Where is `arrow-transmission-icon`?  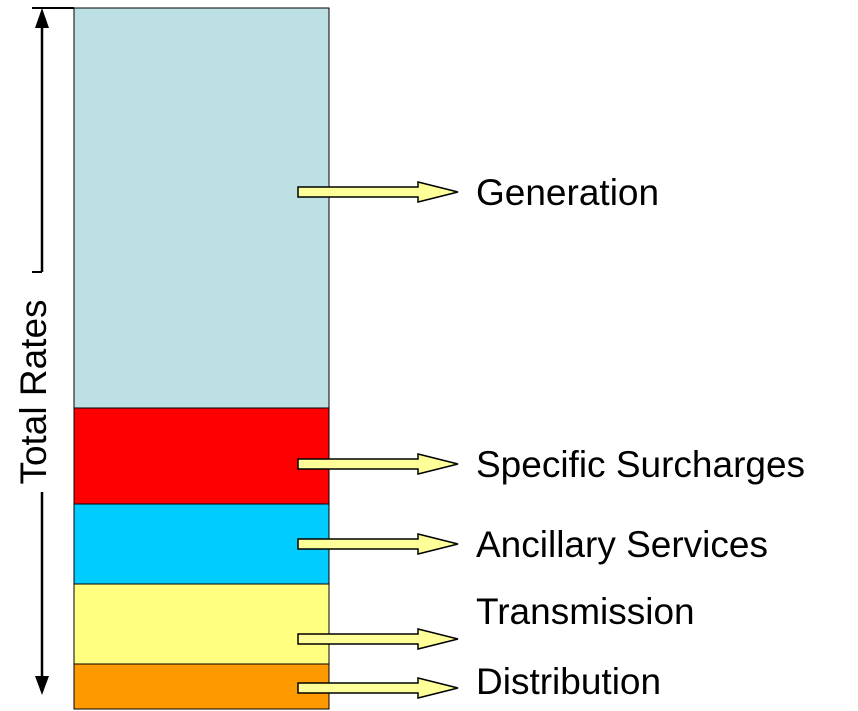
arrow-transmission-icon is located at coordinates (378, 639).